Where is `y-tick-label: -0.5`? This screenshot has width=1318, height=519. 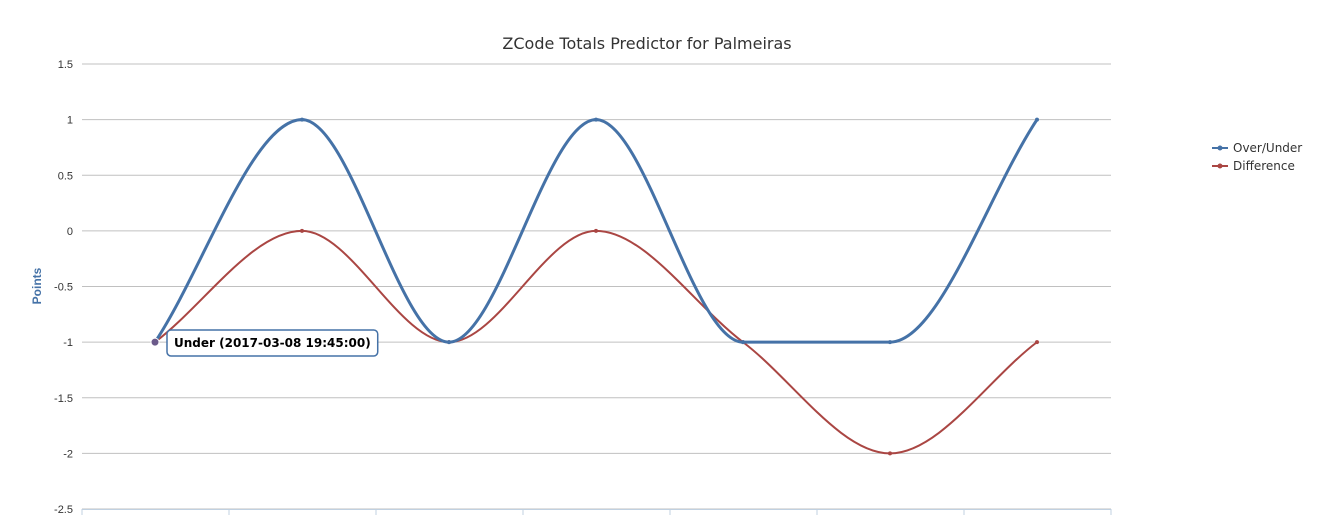
y-tick-label: -0.5 is located at coordinates (63, 288).